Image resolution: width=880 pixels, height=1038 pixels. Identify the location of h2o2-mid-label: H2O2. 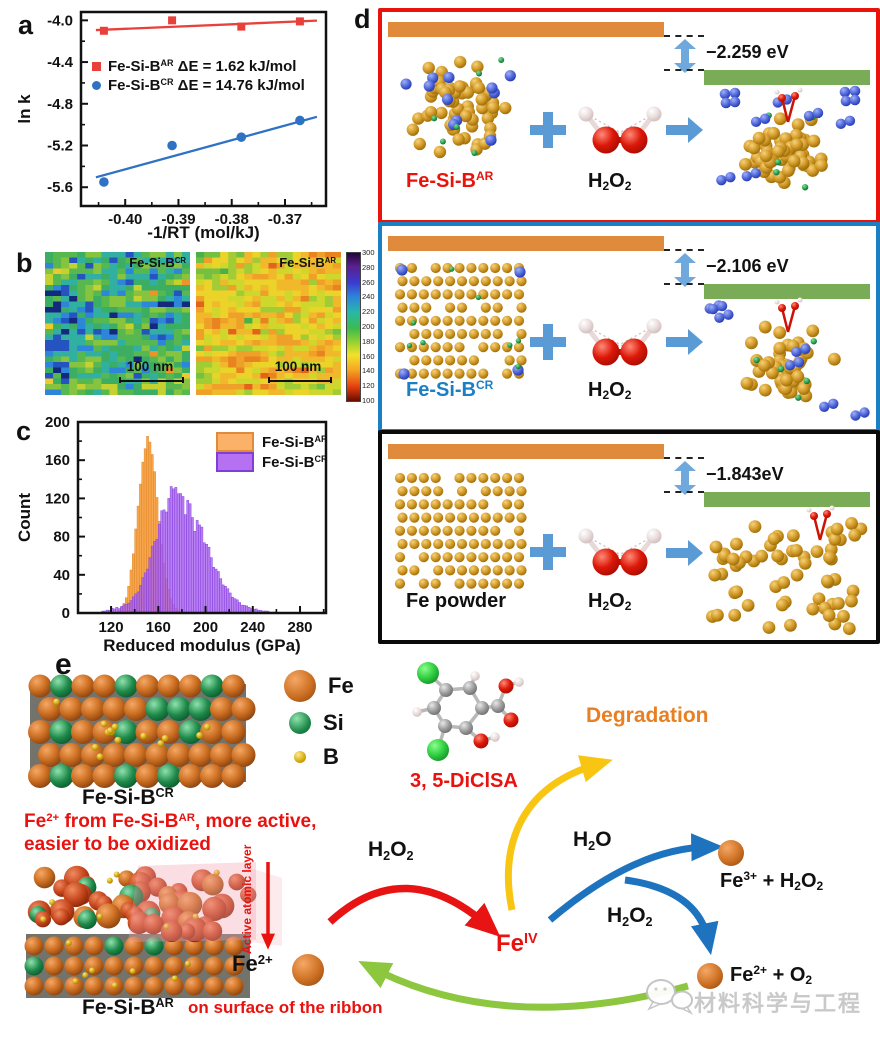
(630, 916).